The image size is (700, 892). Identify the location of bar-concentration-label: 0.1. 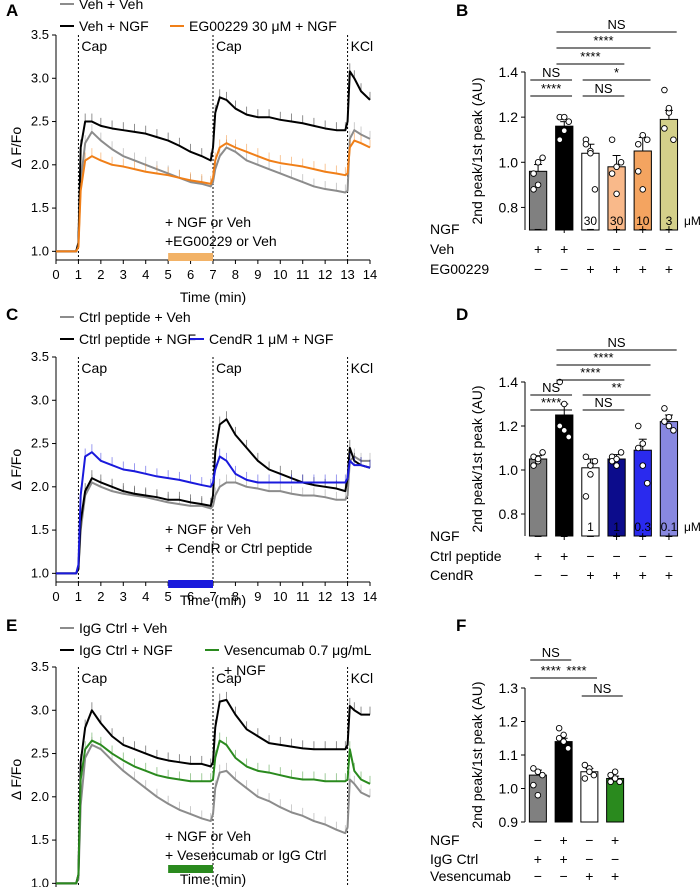
(669, 527).